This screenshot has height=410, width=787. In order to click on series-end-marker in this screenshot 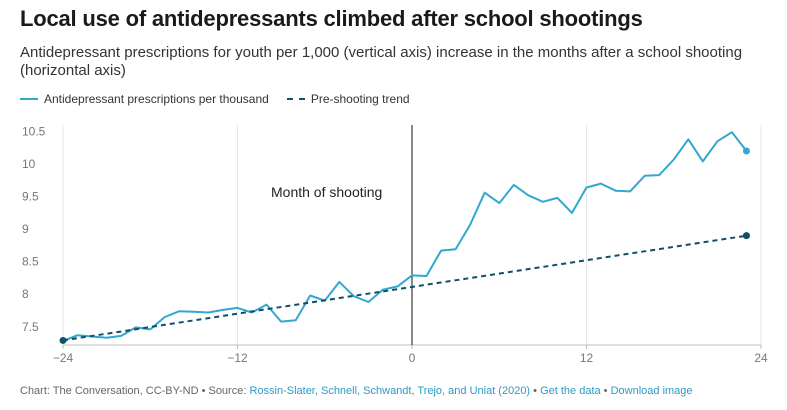, I will do `click(746, 151)`.